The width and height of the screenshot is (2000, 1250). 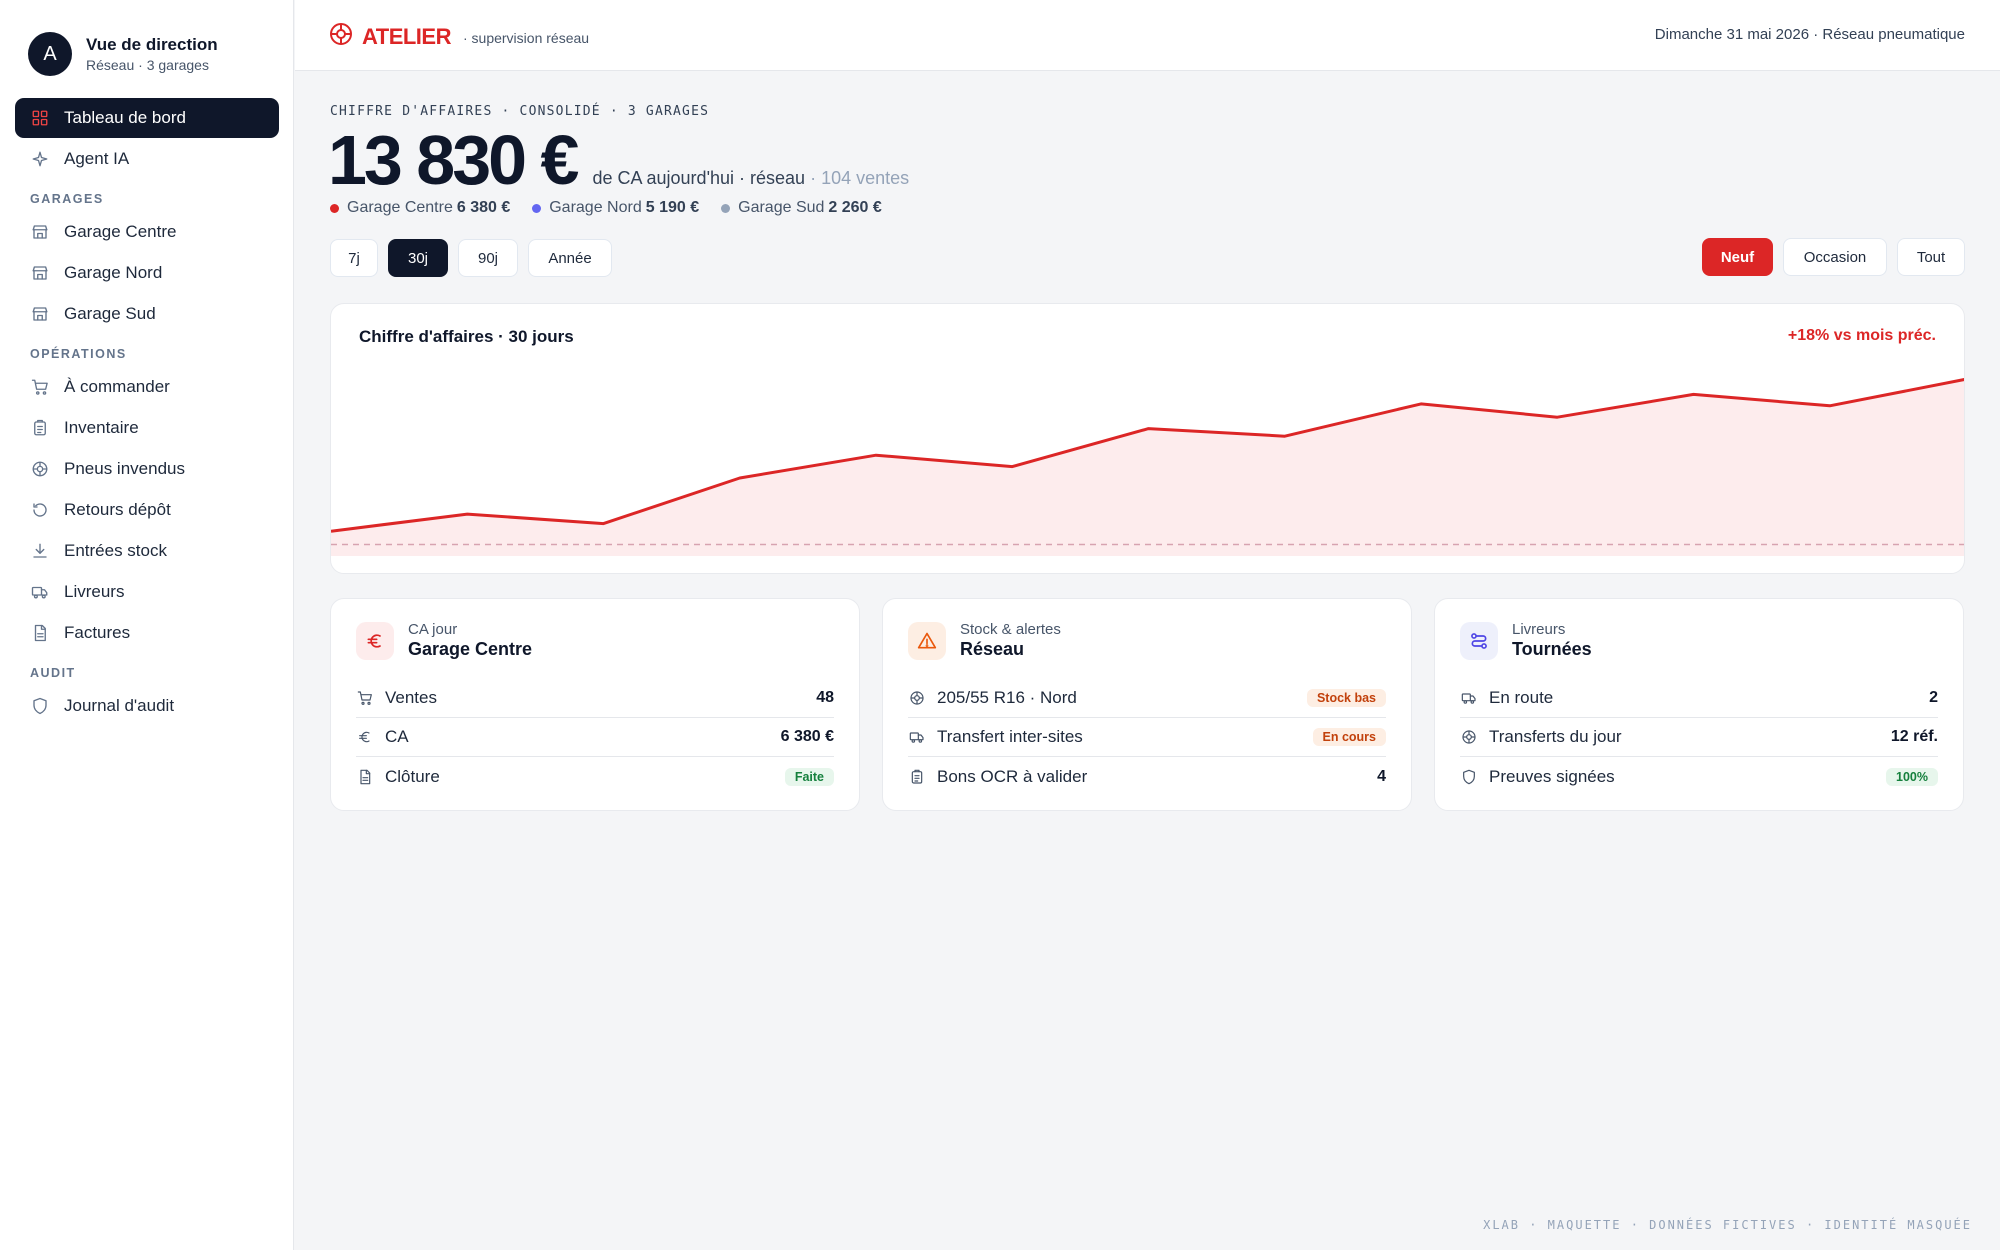 I want to click on profile-title: Vue de direction, so click(x=152, y=44).